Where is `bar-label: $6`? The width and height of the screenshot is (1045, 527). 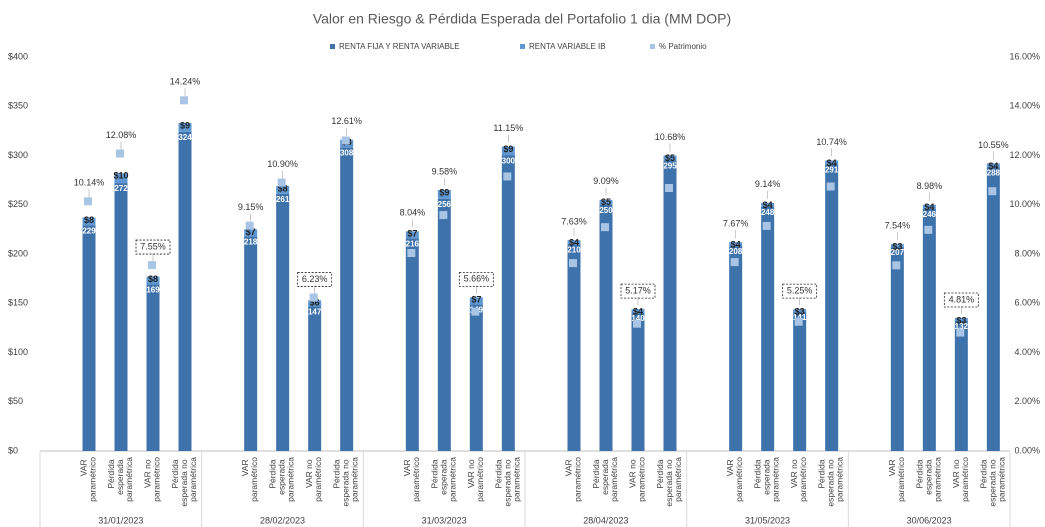
bar-label: $6 is located at coordinates (315, 303).